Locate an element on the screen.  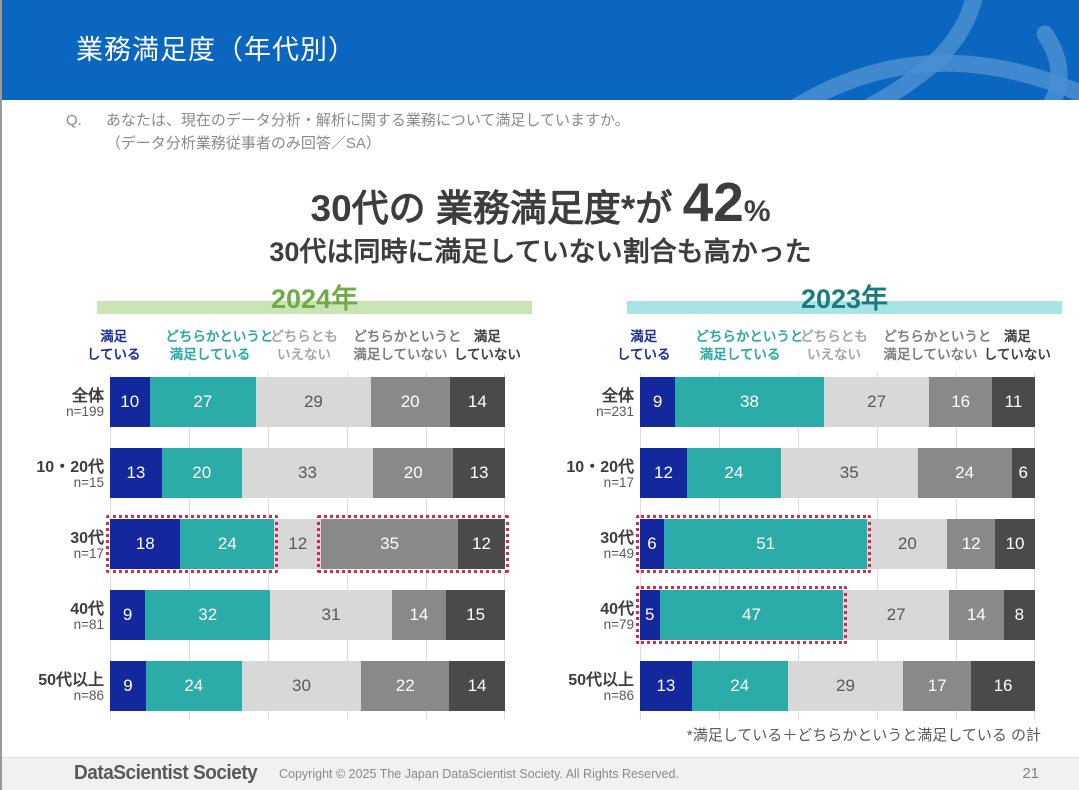
chart-year-title: 2023年 is located at coordinates (844, 299).